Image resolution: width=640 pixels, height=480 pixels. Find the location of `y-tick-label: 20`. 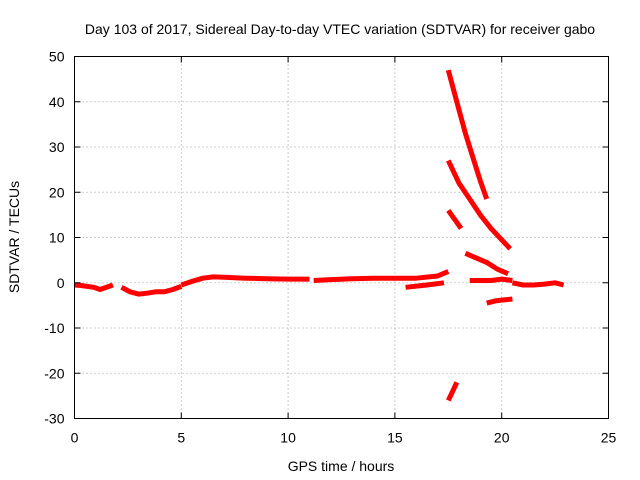

y-tick-label: 20 is located at coordinates (57, 192).